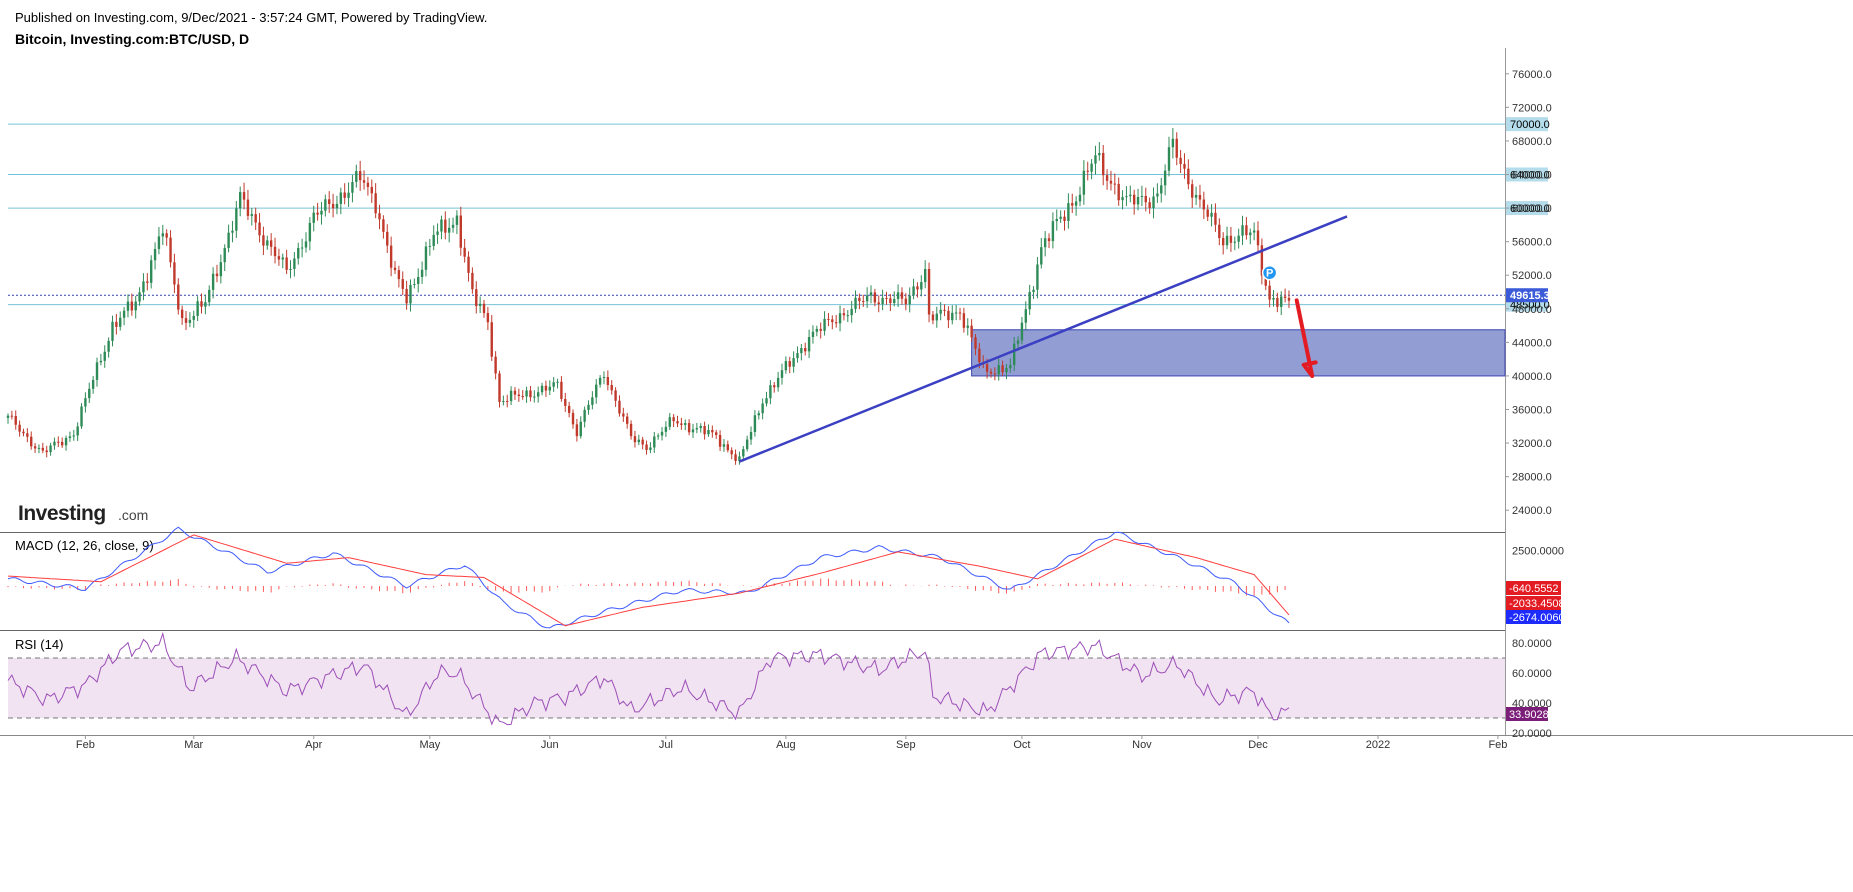  Describe the element at coordinates (1530, 209) in the screenshot. I see `level-price-tag-label: 60000.0` at that location.